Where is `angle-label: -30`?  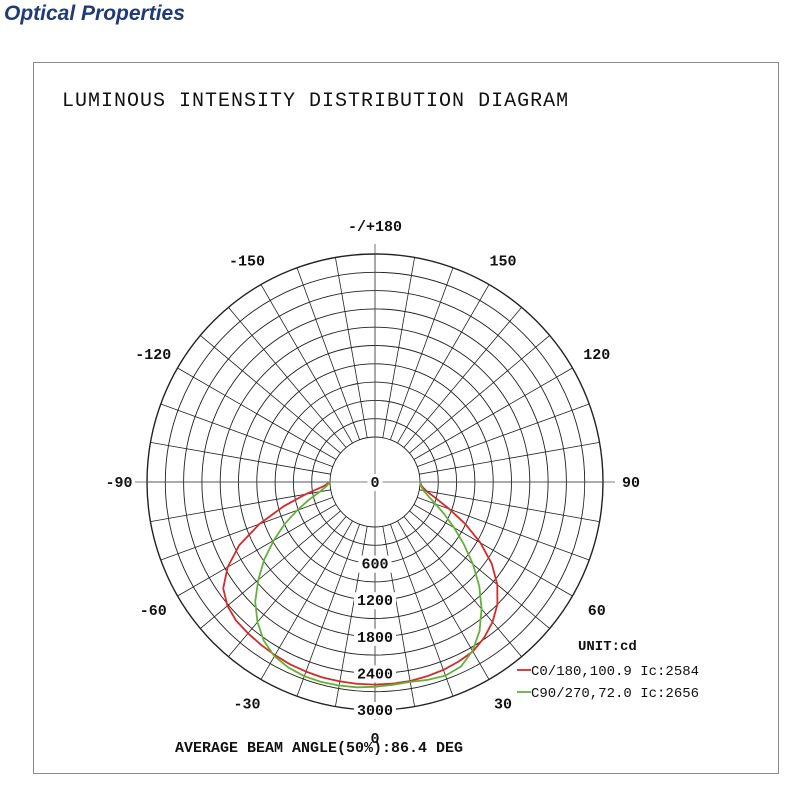
angle-label: -30 is located at coordinates (246, 705).